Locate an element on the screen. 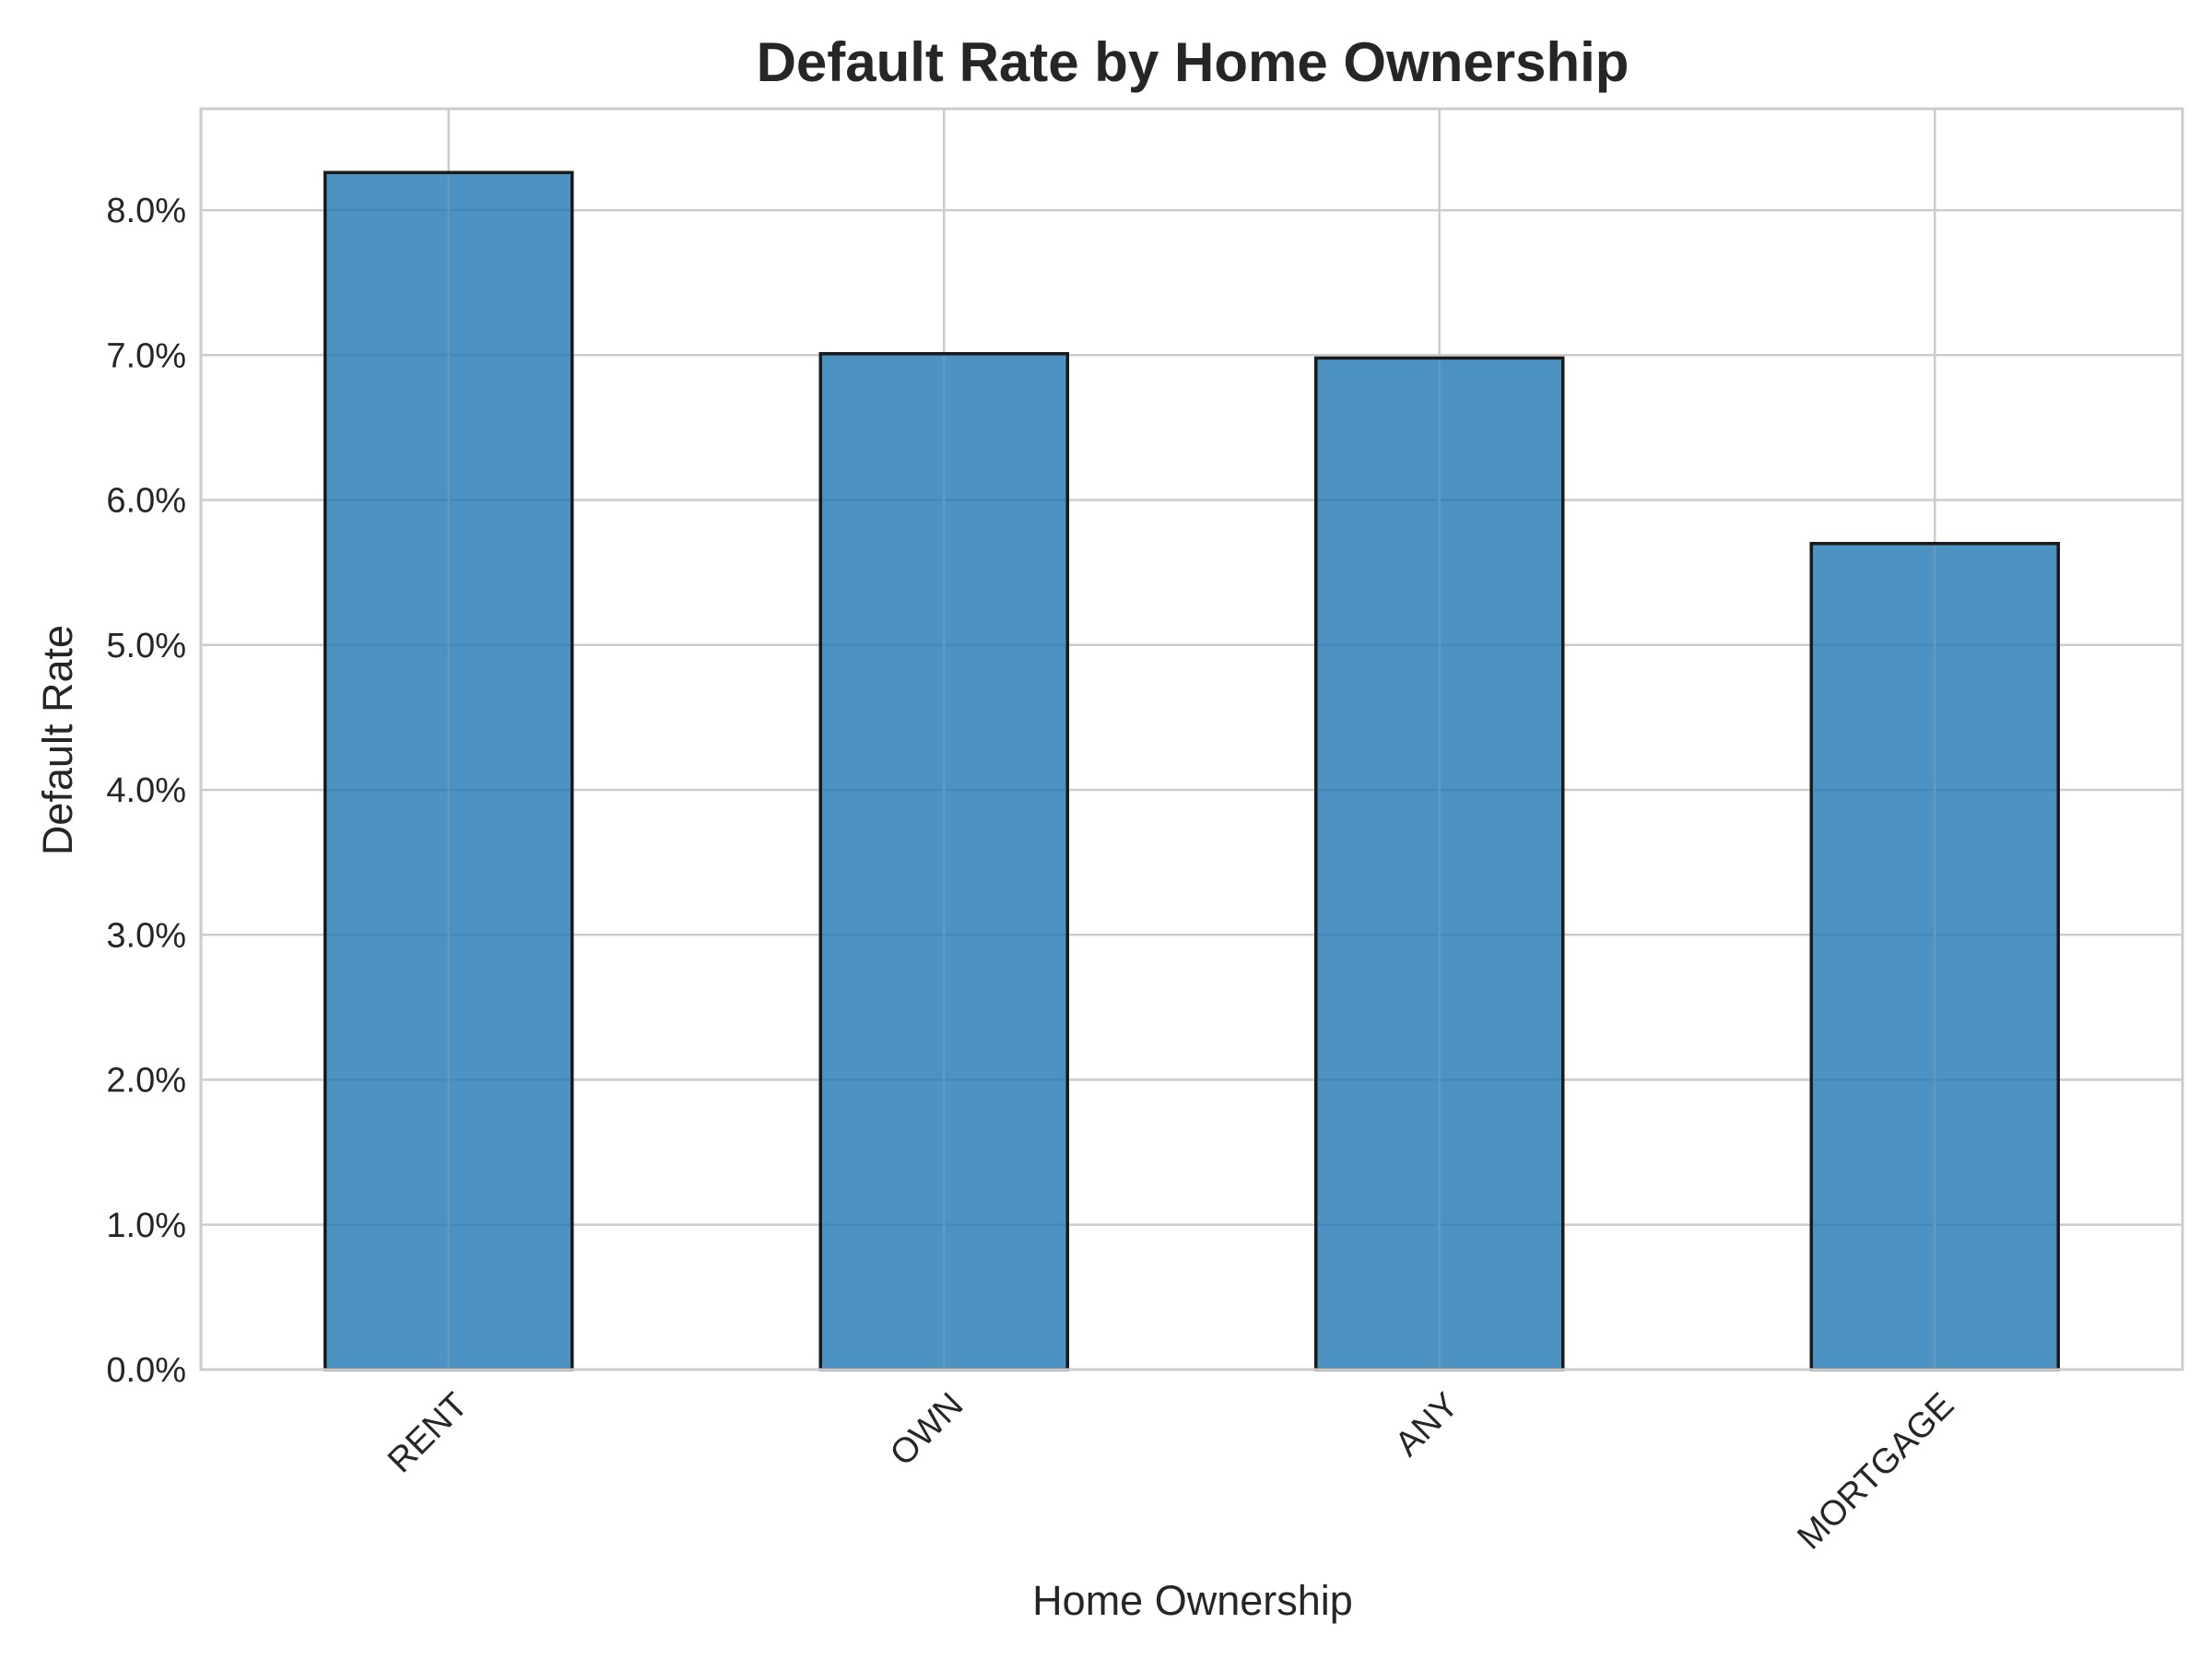 This screenshot has height=1659, width=2212. x-tick-labels: RENT OWN ANY MORTGAGE is located at coordinates (1171, 1471).